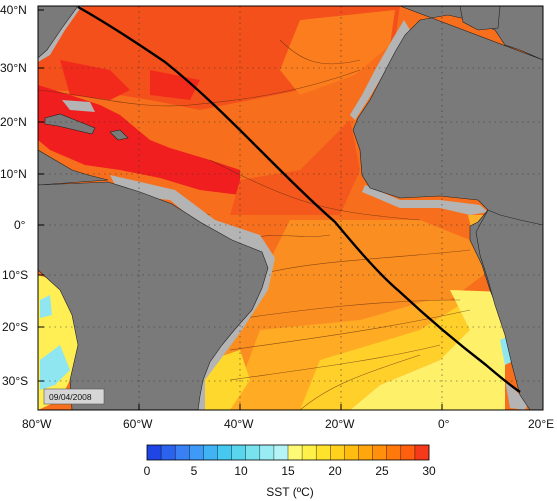 The width and height of the screenshot is (557, 501). I want to click on colorbar-tick-label: 5, so click(194, 471).